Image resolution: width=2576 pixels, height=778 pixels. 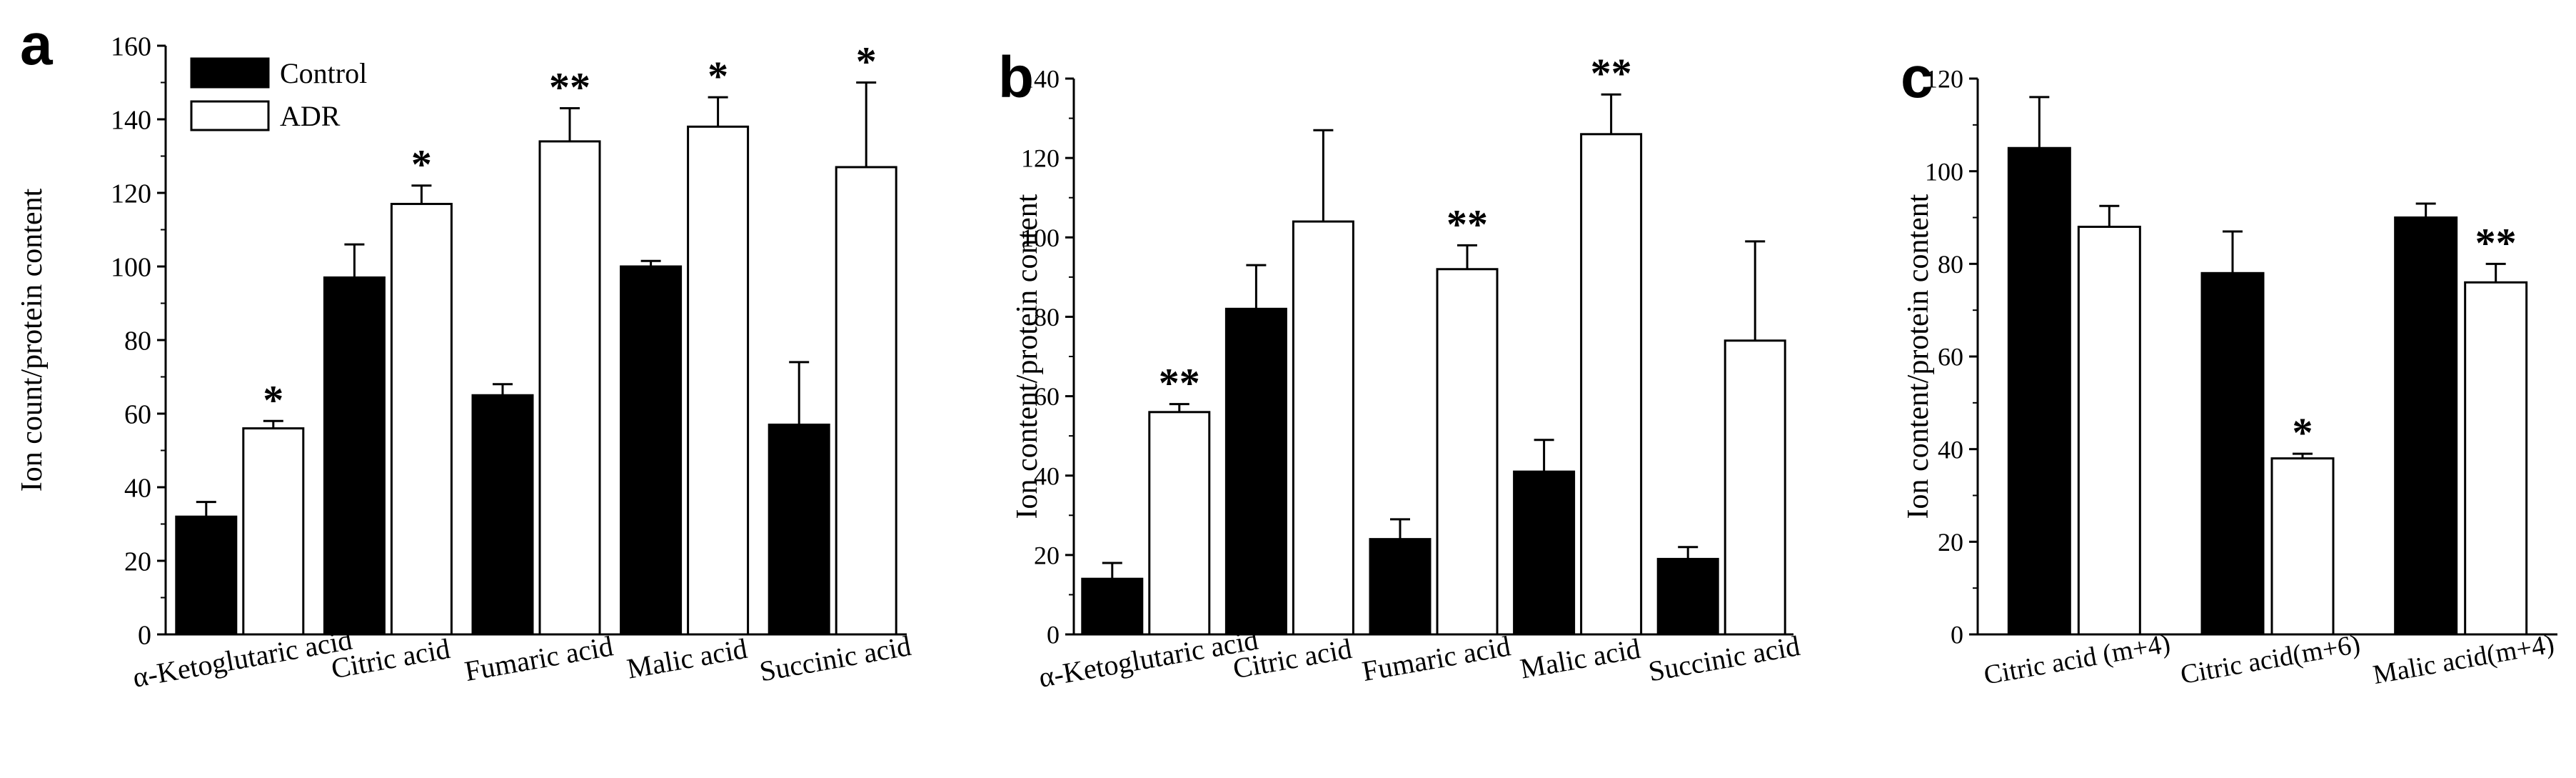 I want to click on panel-b-letter: b, so click(x=1016, y=78).